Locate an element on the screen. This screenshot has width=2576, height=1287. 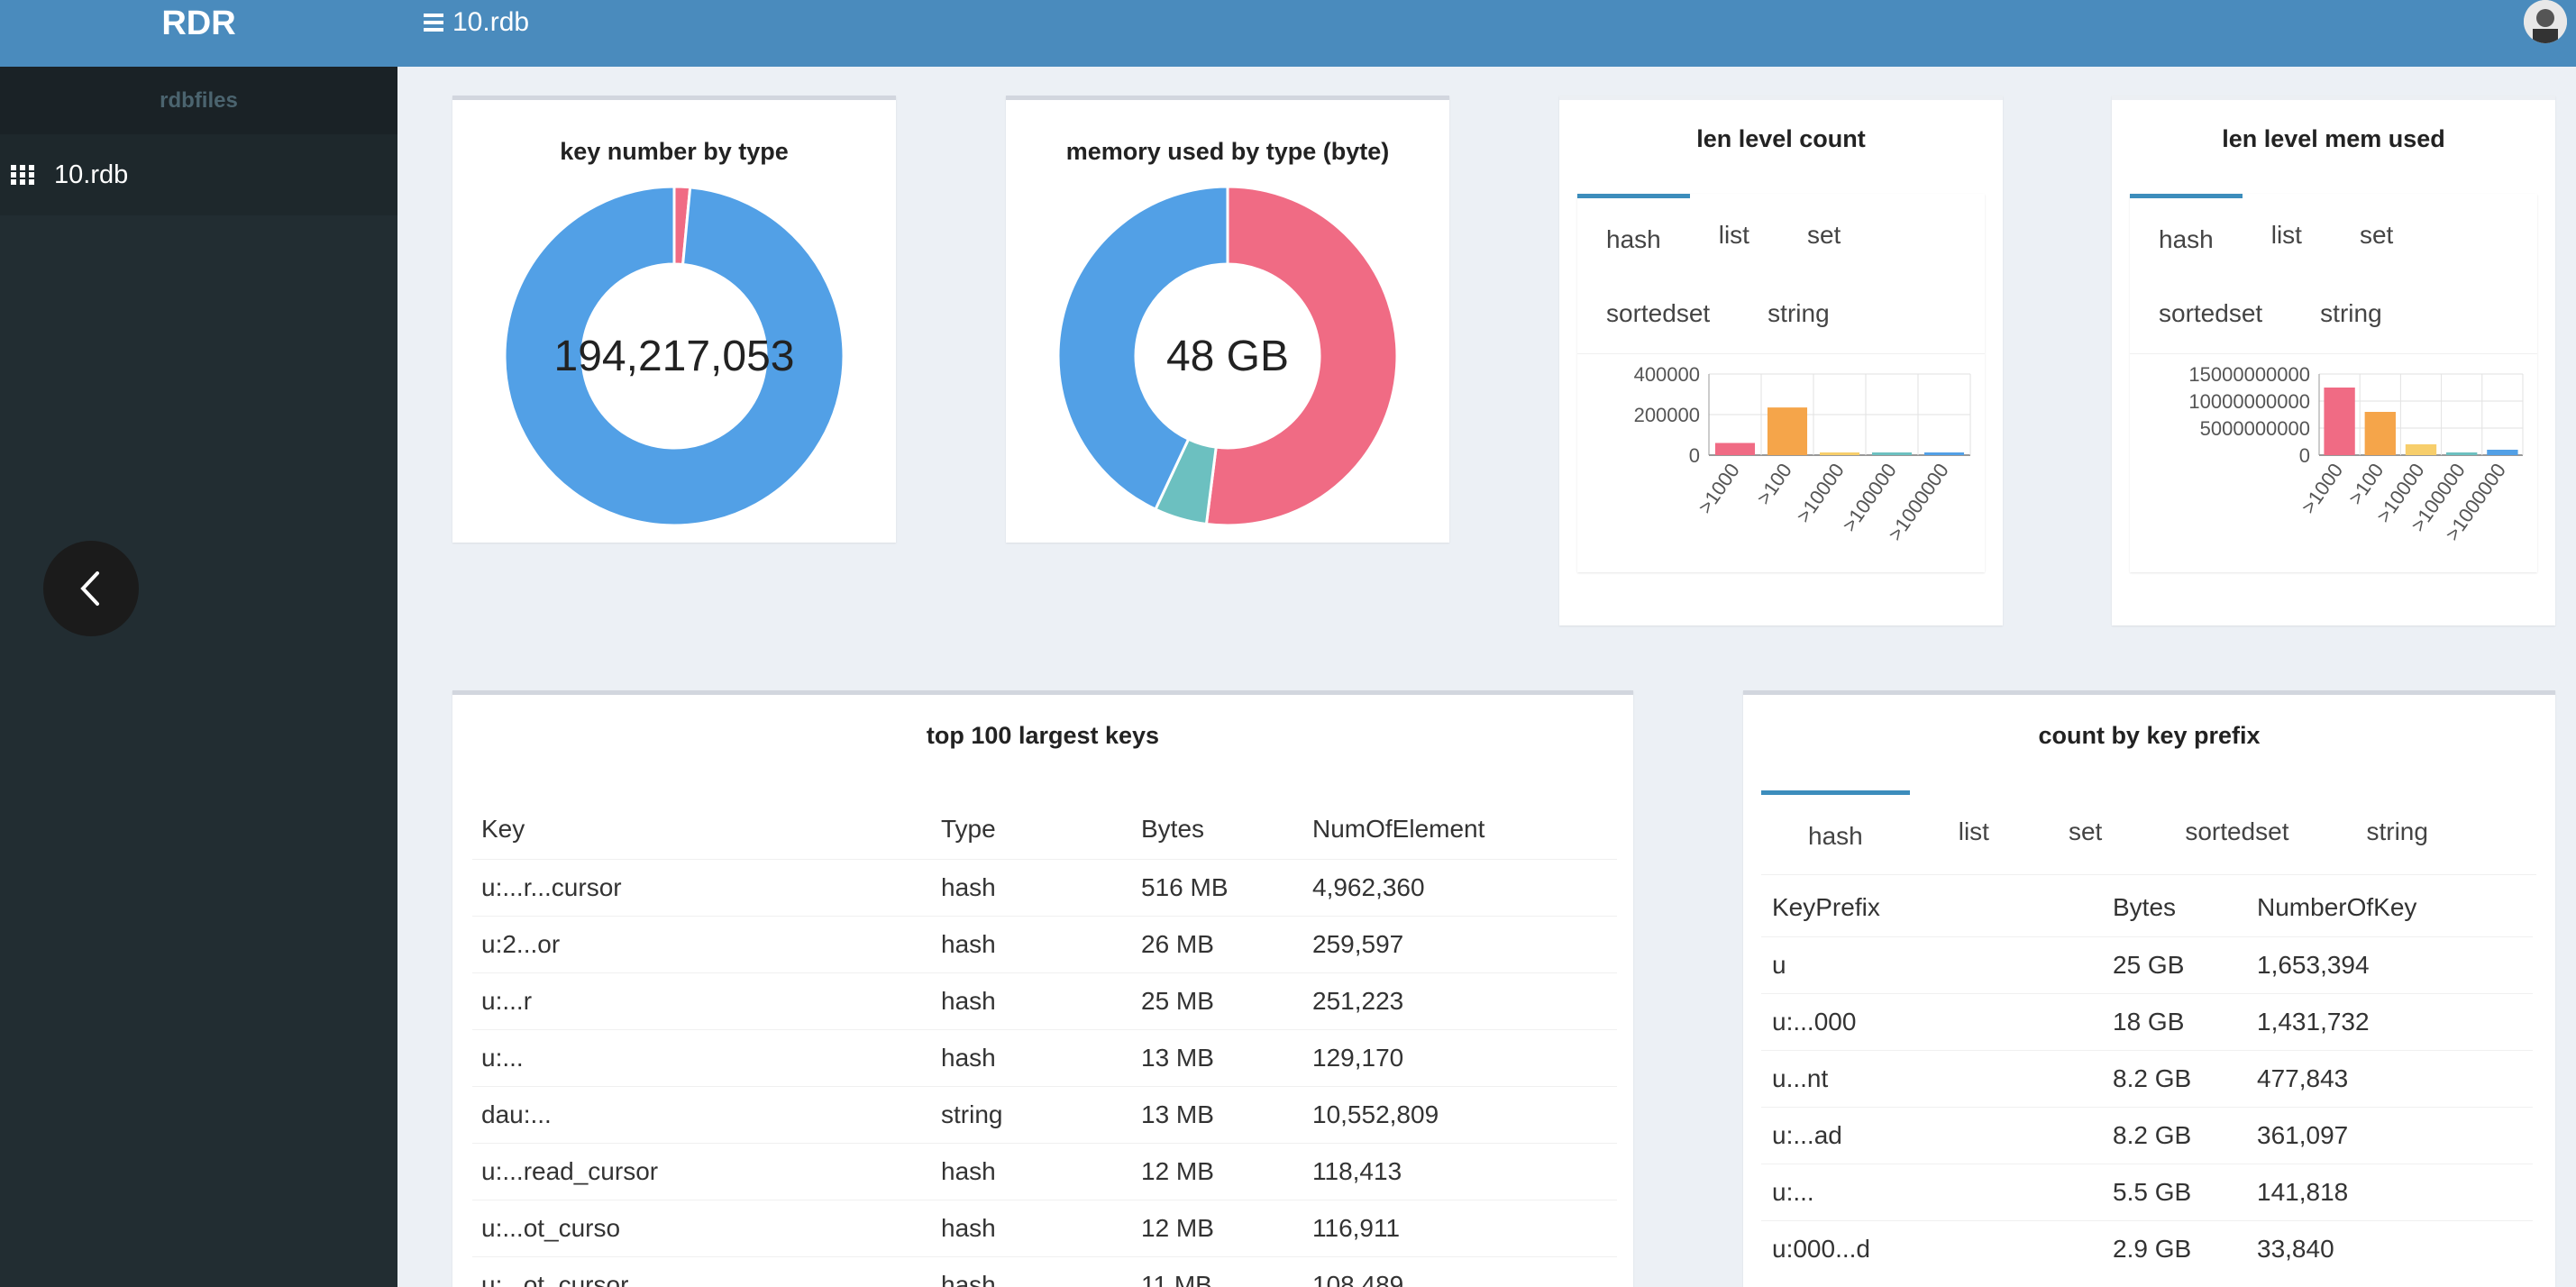
col-numberofkey: NumberOfKey is located at coordinates (2337, 906).